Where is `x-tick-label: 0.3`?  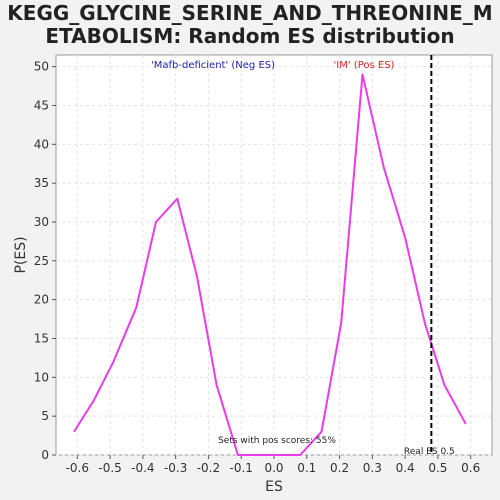
x-tick-label: 0.3 is located at coordinates (372, 468).